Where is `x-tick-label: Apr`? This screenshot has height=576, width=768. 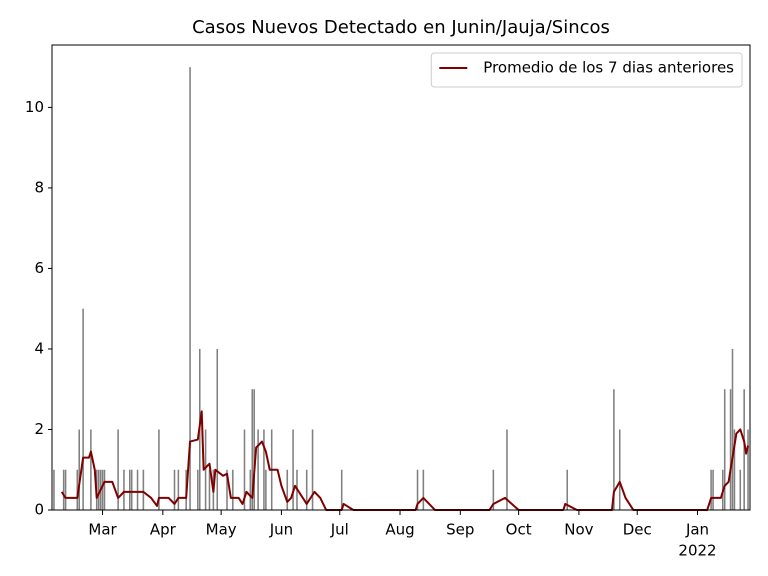
x-tick-label: Apr is located at coordinates (163, 530).